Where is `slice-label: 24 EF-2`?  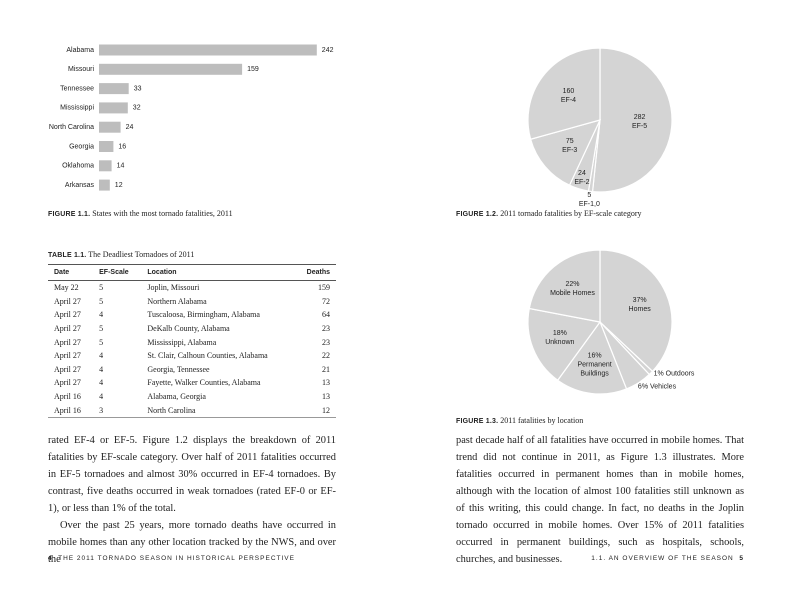 slice-label: 24 EF-2 is located at coordinates (582, 178).